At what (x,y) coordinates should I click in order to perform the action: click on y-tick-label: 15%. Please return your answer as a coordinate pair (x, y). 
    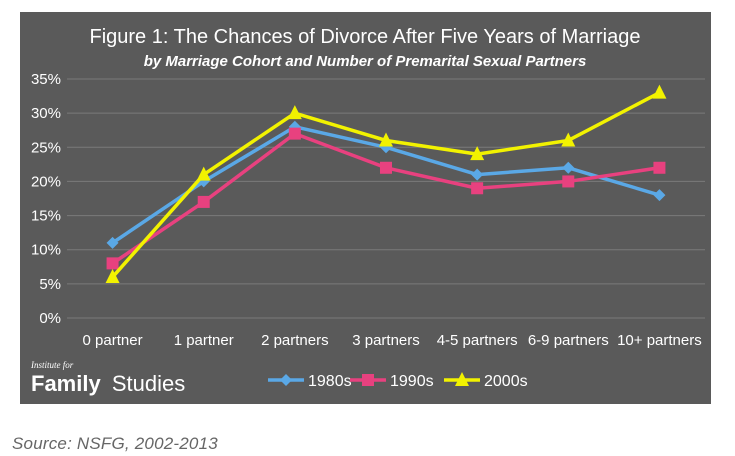
    Looking at the image, I should click on (46, 216).